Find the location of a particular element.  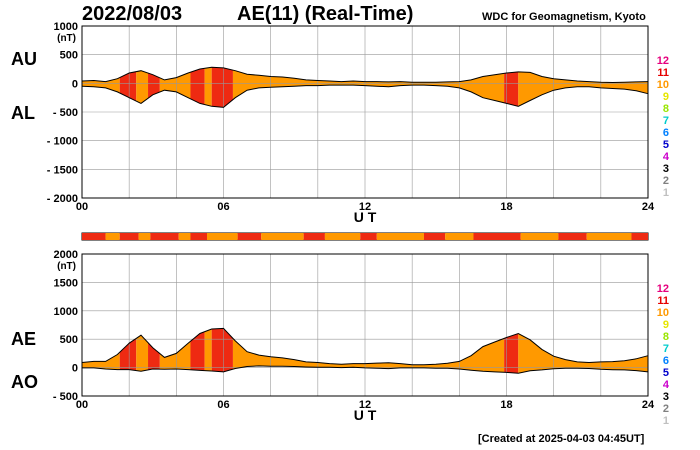

chart-2-ytick-label: 2000 is located at coordinates (66, 255).